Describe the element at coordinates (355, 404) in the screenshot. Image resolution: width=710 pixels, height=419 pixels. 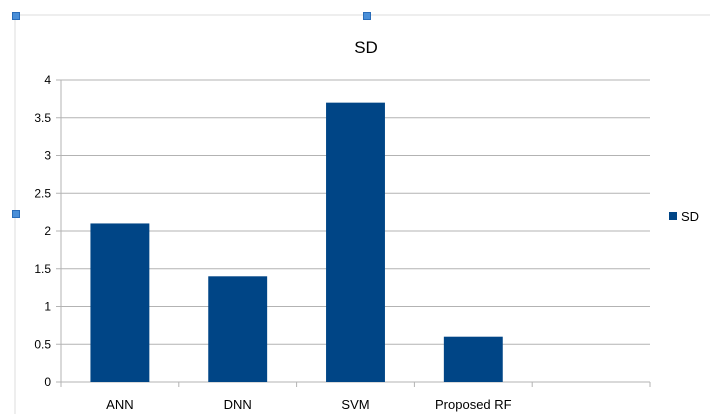
I see `x-tick-label: SVM` at that location.